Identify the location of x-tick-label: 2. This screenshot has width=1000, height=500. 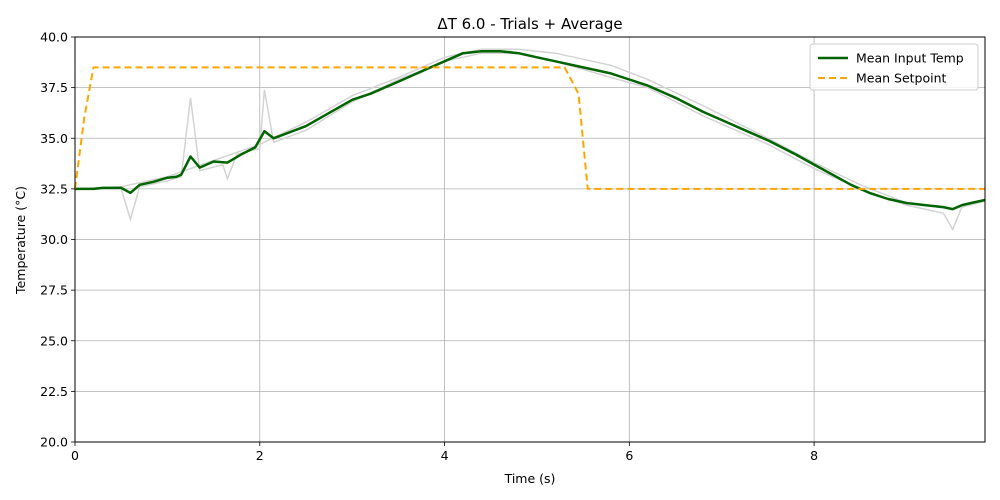
(260, 455).